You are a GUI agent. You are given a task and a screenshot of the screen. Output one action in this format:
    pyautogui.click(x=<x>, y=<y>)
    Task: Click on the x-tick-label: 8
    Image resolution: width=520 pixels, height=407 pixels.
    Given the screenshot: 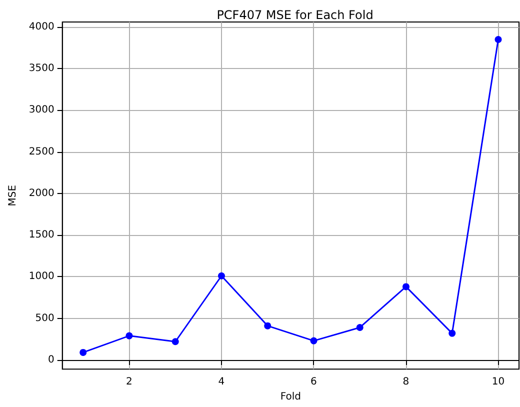 What is the action you would take?
    pyautogui.click(x=406, y=382)
    